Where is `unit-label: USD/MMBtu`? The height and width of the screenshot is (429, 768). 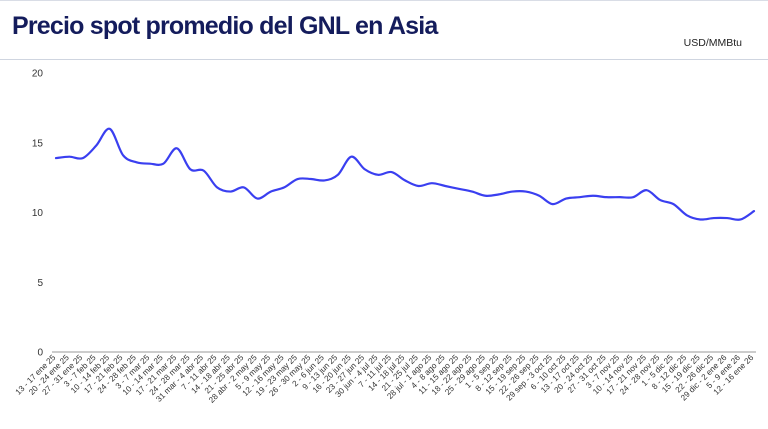 unit-label: USD/MMBtu is located at coordinates (712, 43).